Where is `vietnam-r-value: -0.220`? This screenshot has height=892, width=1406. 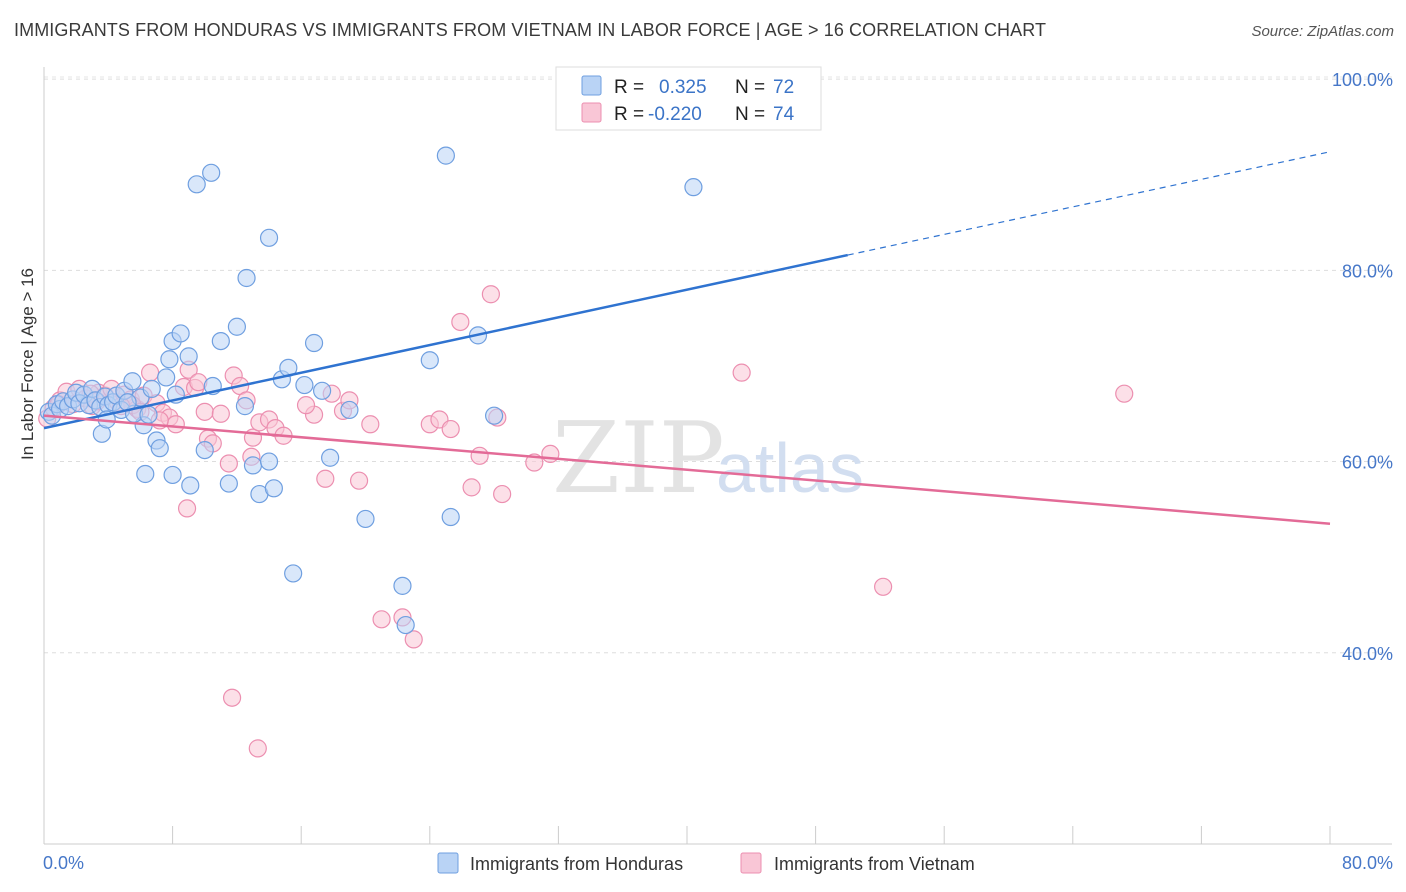
vietnam-r-value: -0.220 is located at coordinates (675, 114).